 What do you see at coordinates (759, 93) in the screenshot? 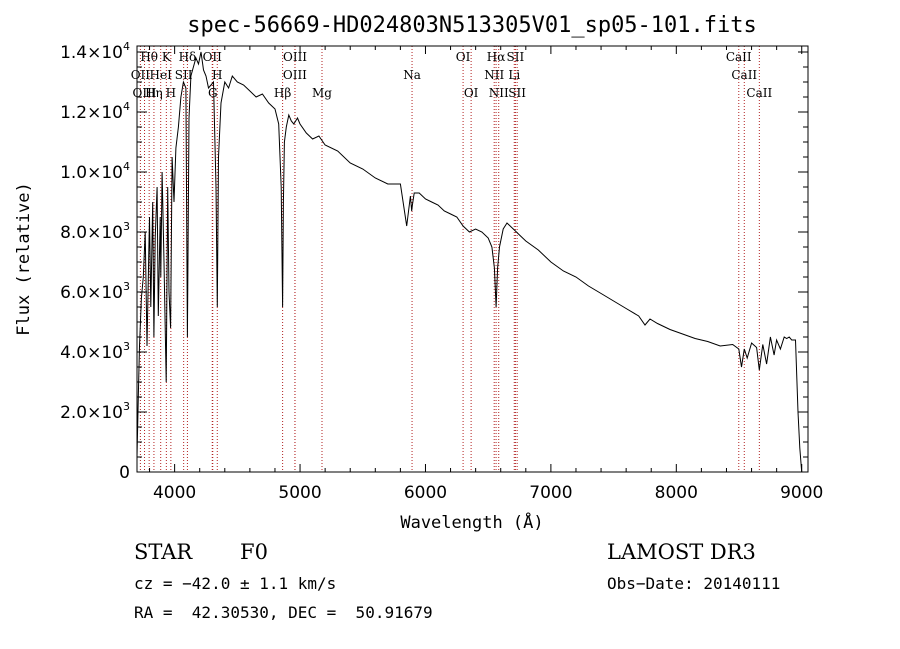
I see `line-marker-label-27: CaII` at bounding box center [759, 93].